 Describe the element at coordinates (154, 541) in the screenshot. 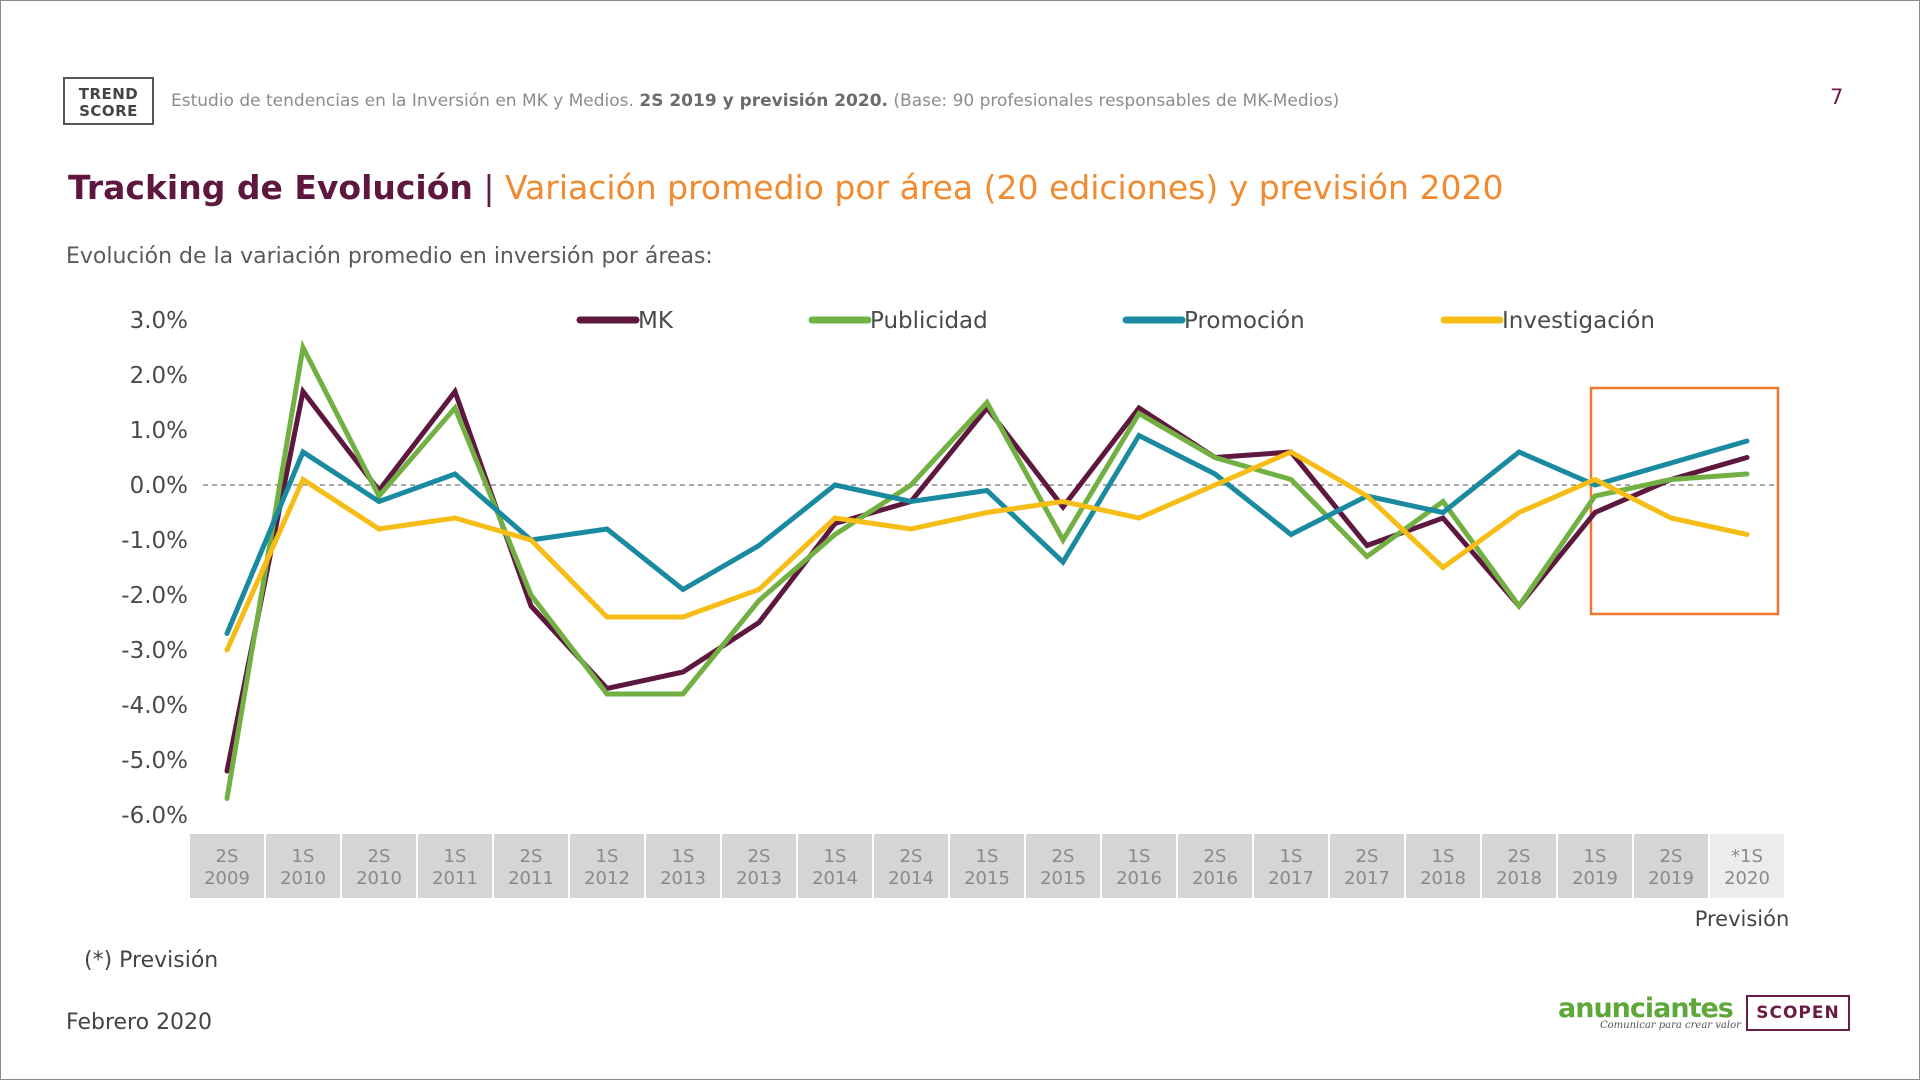

I see `y-tick-label: -1.0%` at that location.